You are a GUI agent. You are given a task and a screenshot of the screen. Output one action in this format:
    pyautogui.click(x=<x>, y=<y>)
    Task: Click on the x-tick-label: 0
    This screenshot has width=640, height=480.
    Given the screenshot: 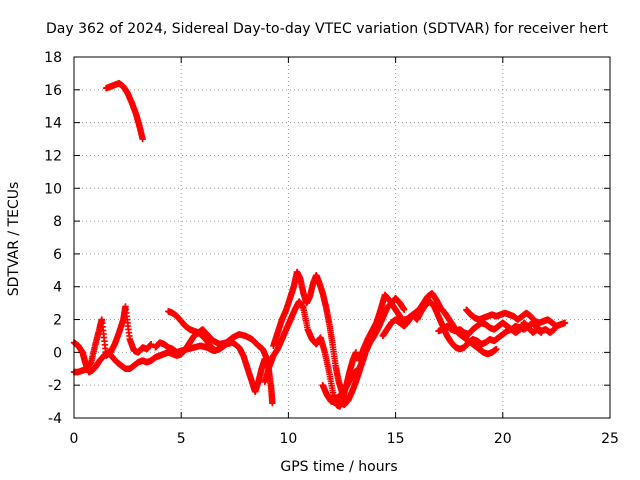 What is the action you would take?
    pyautogui.click(x=74, y=439)
    